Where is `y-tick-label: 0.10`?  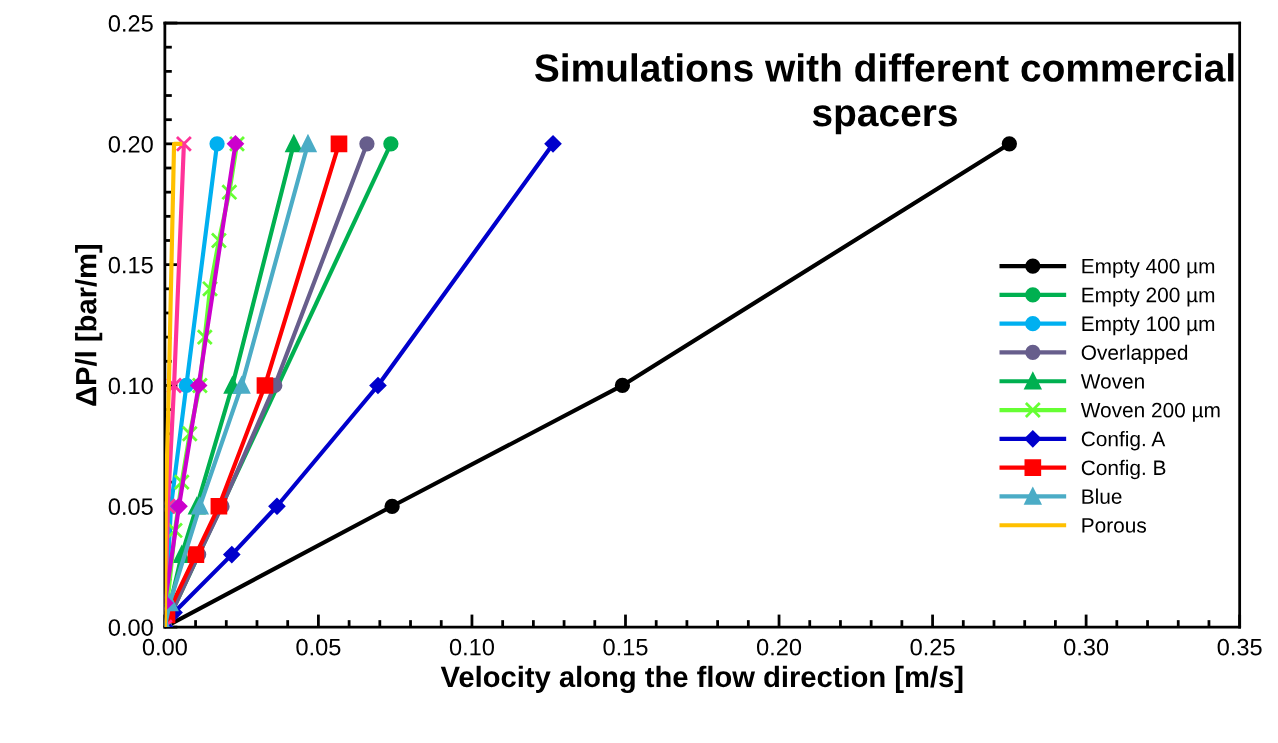 y-tick-label: 0.10 is located at coordinates (130, 386).